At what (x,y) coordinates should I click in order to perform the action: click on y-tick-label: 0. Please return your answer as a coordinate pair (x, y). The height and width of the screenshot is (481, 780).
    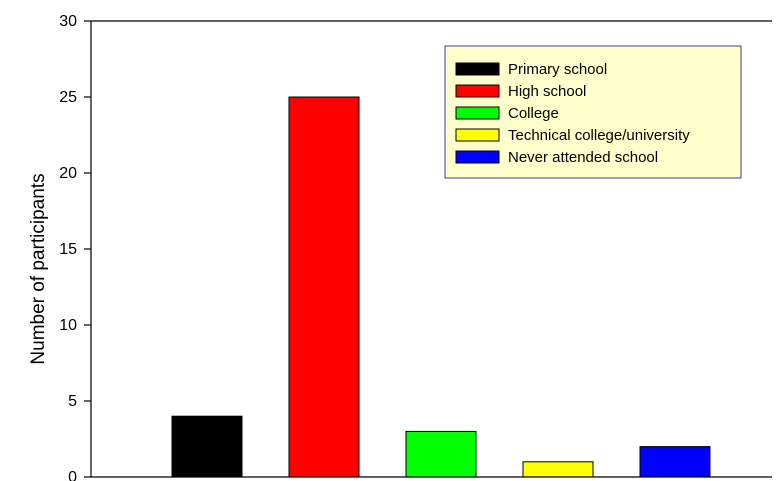
    Looking at the image, I should click on (72, 475).